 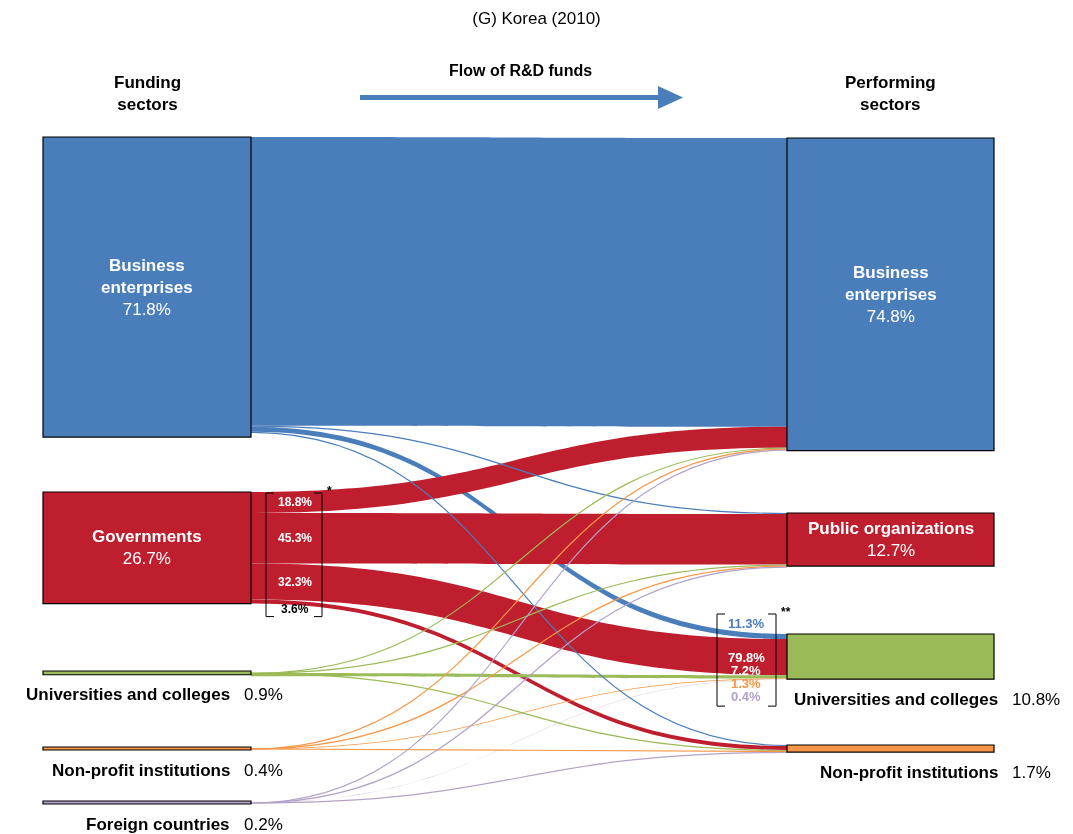 What do you see at coordinates (147, 536) in the screenshot?
I see `category-label: Governments` at bounding box center [147, 536].